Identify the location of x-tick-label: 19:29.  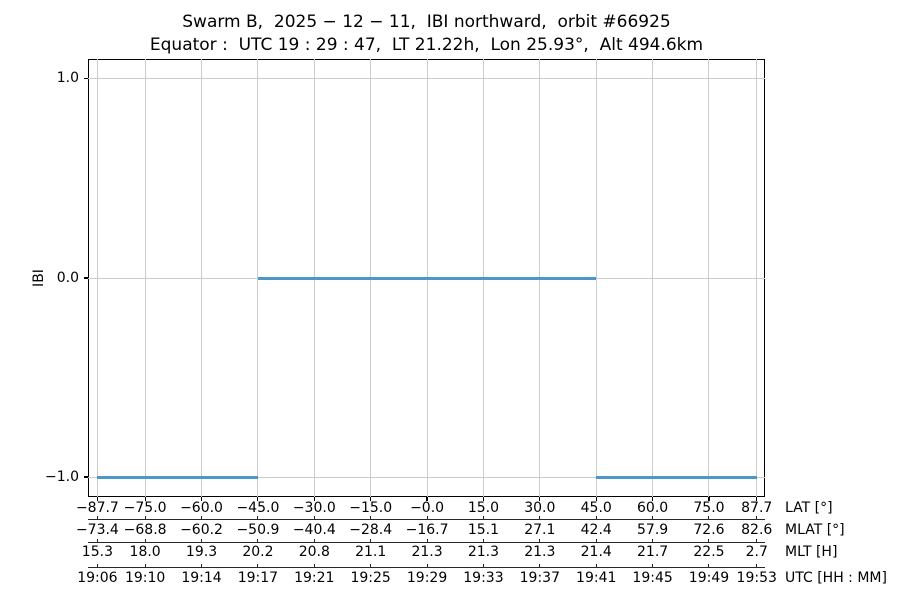
(427, 578).